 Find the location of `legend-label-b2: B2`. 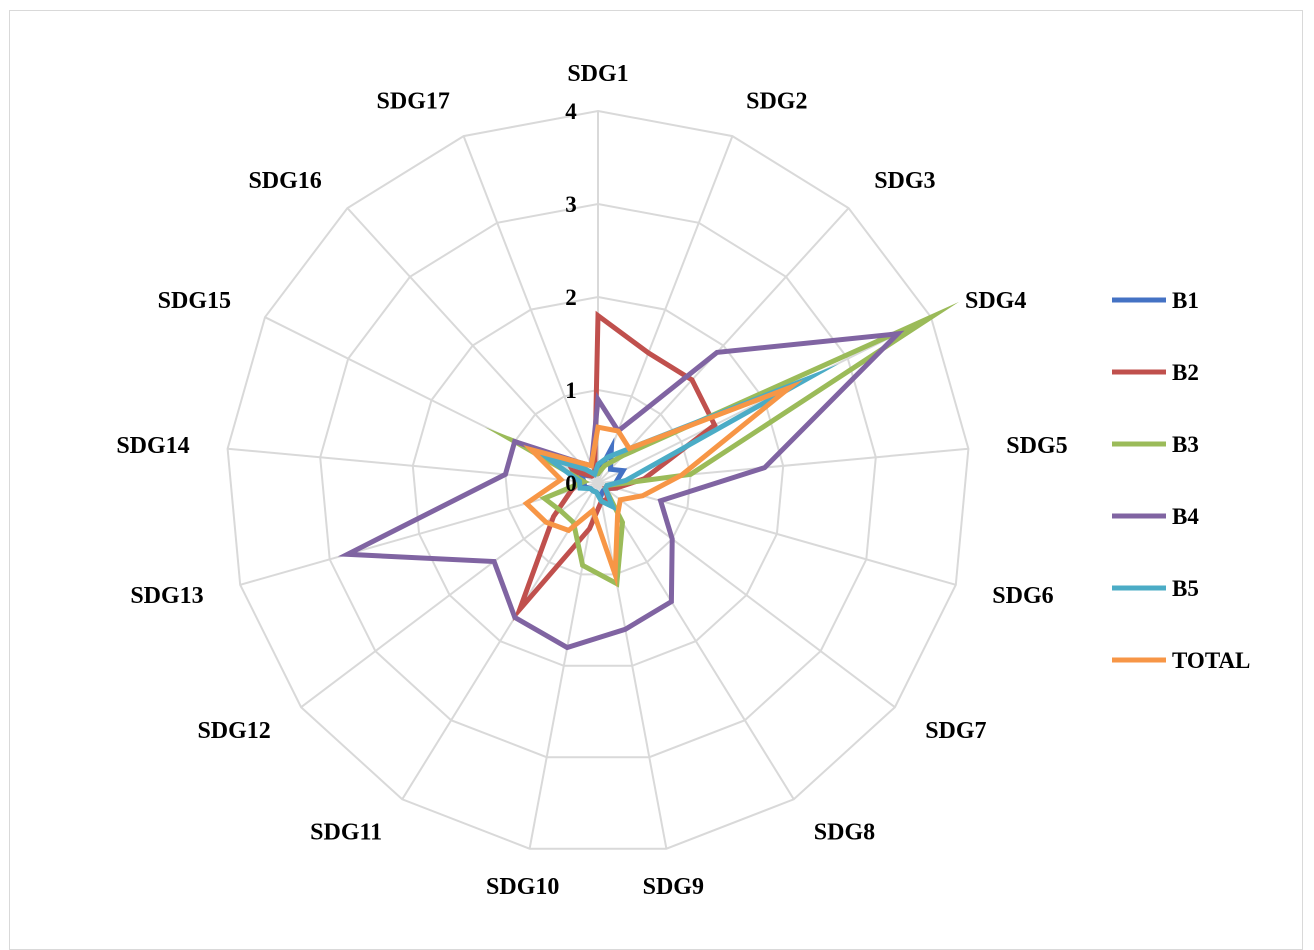

legend-label-b2: B2 is located at coordinates (1185, 372).